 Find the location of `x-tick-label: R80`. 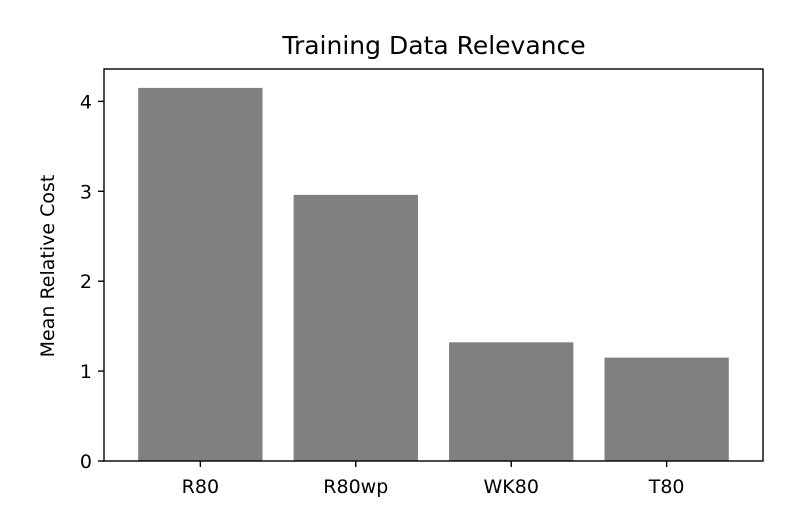

x-tick-label: R80 is located at coordinates (200, 487).